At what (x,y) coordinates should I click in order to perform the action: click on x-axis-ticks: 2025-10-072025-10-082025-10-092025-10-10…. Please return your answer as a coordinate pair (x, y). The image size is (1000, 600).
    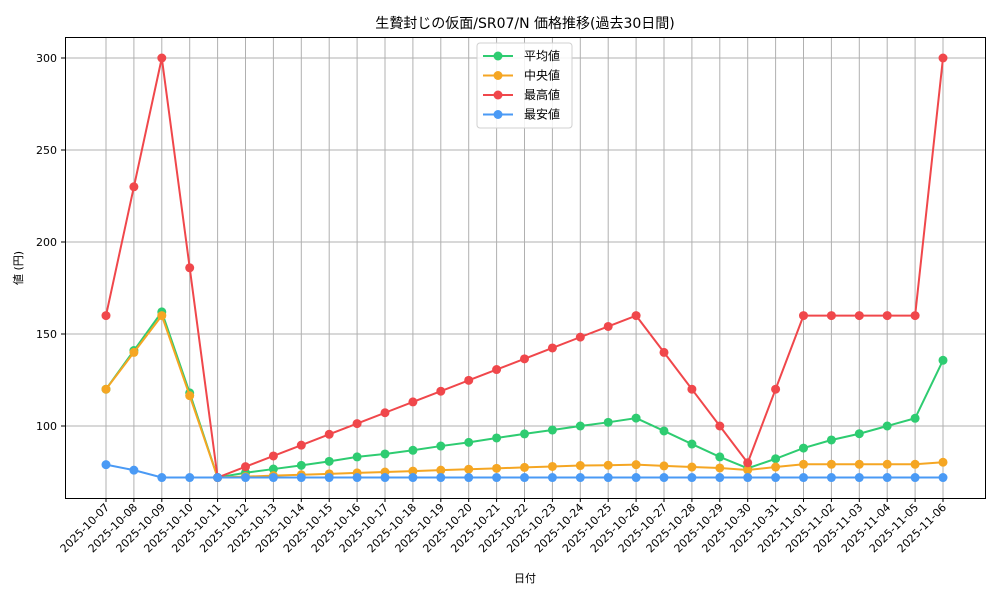
    Looking at the image, I should click on (503, 526).